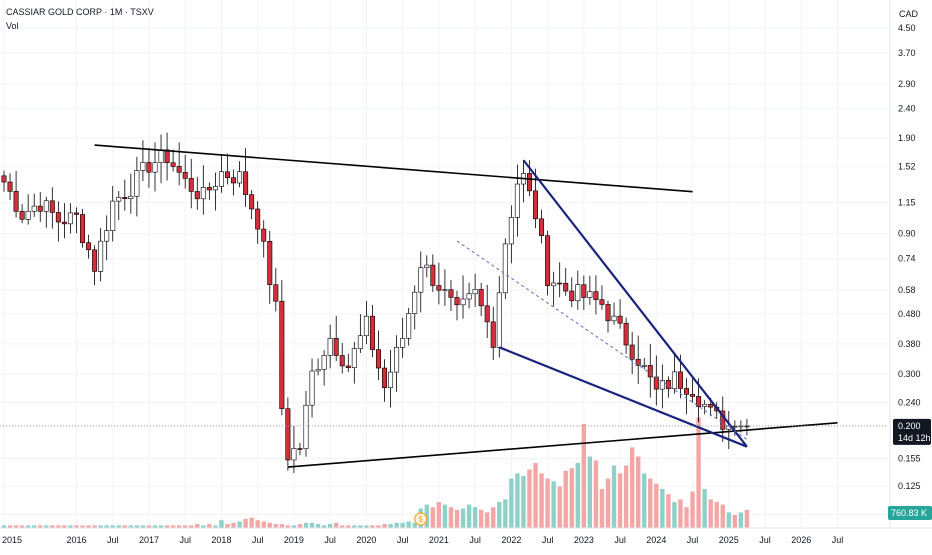  What do you see at coordinates (909, 426) in the screenshot?
I see `last-price-value: 0.200` at bounding box center [909, 426].